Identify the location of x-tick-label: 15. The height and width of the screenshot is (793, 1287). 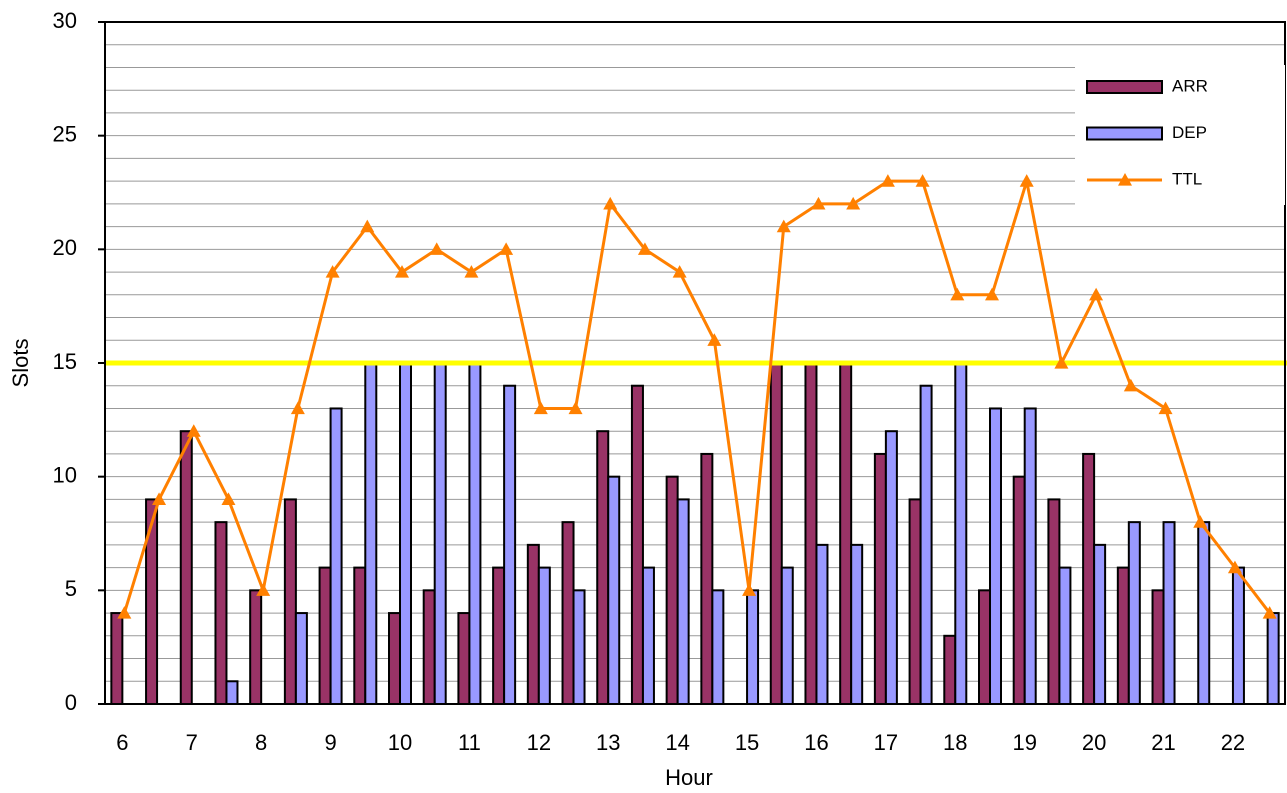
(747, 742).